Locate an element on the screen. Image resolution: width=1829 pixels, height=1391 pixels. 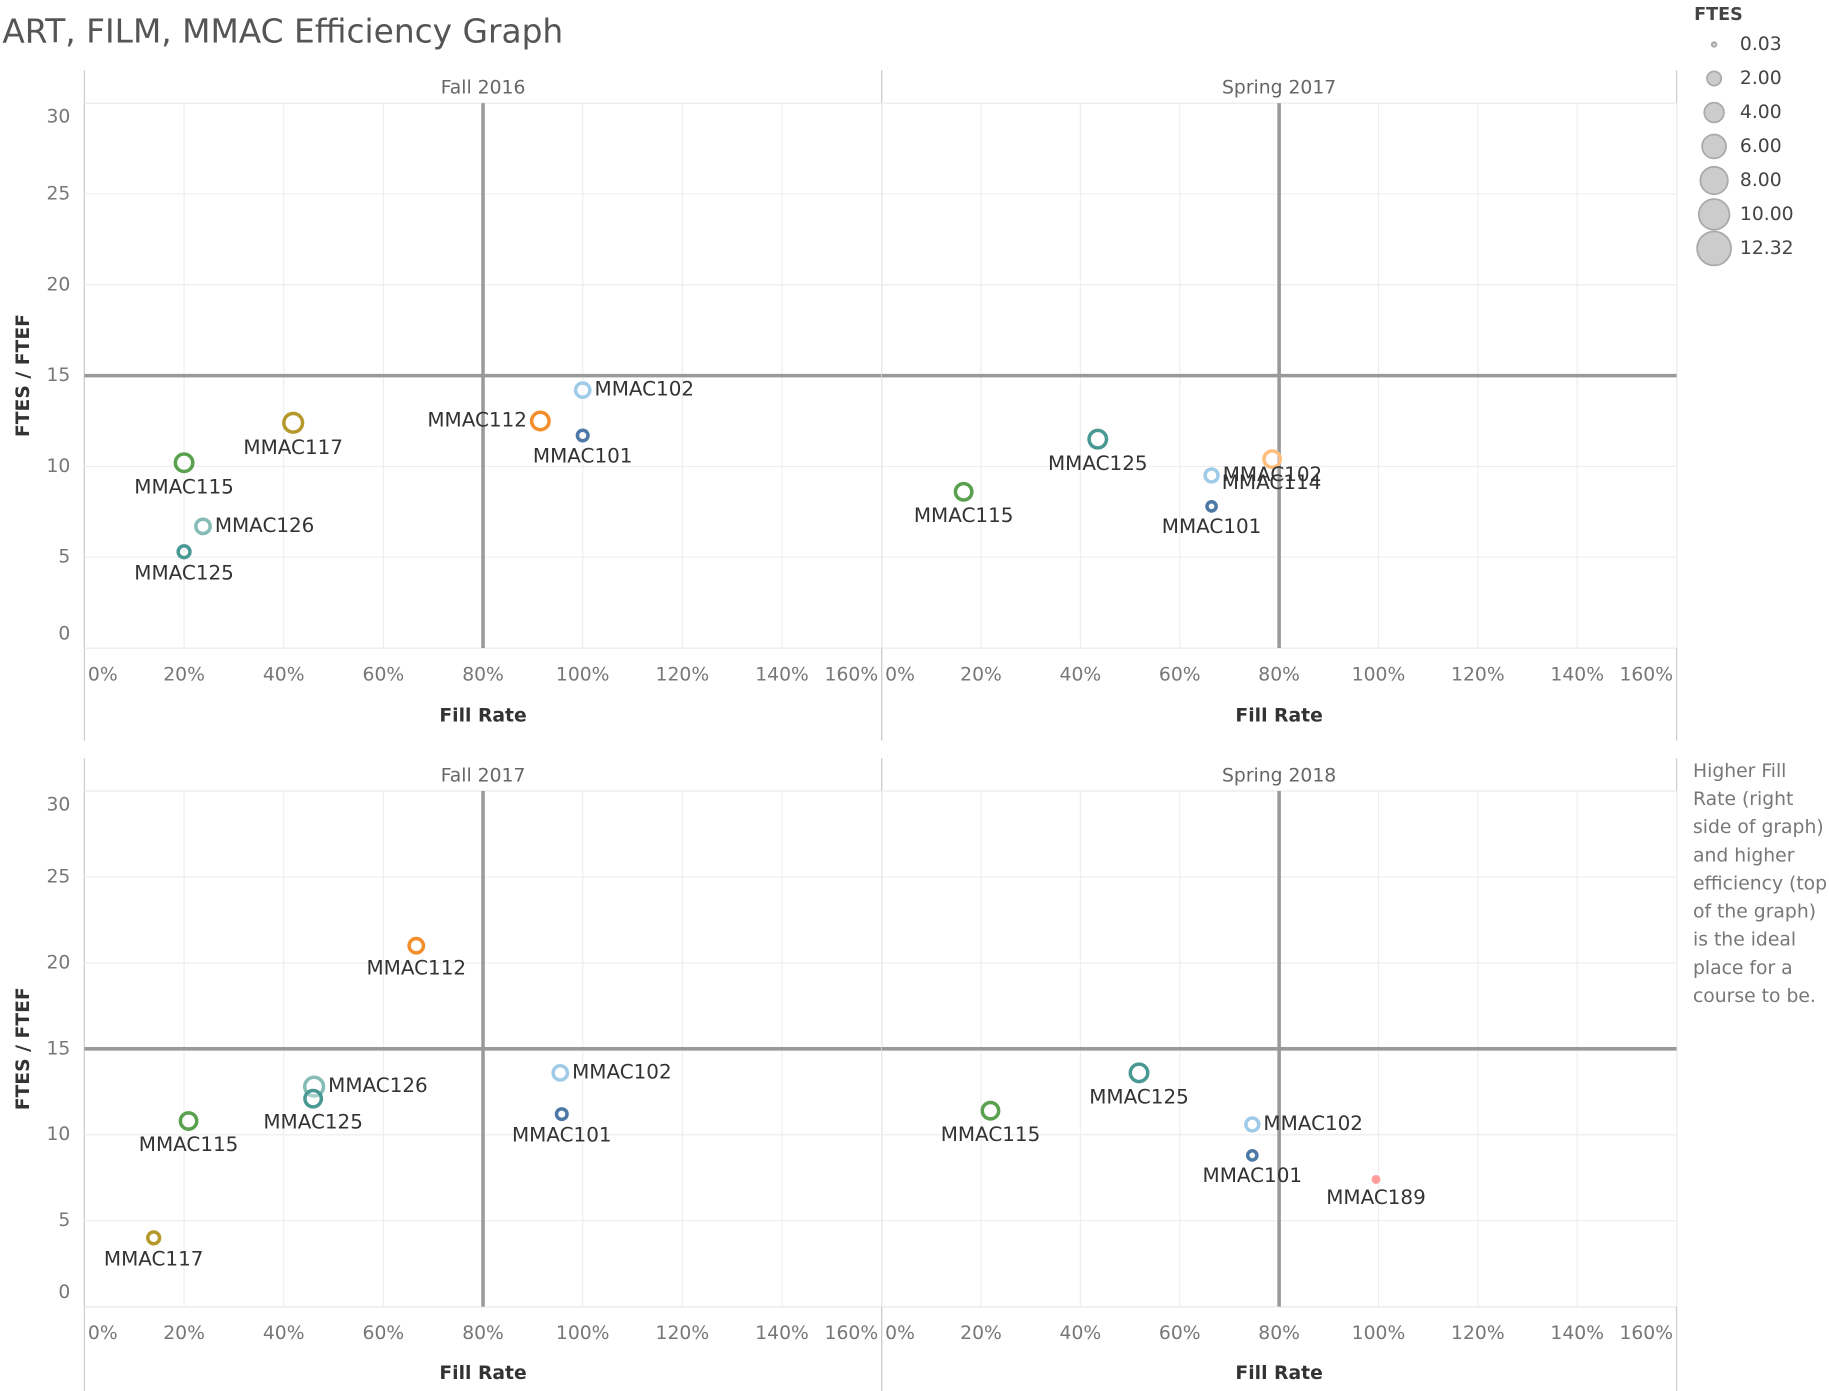
point-label: MMAC126 is located at coordinates (265, 525).